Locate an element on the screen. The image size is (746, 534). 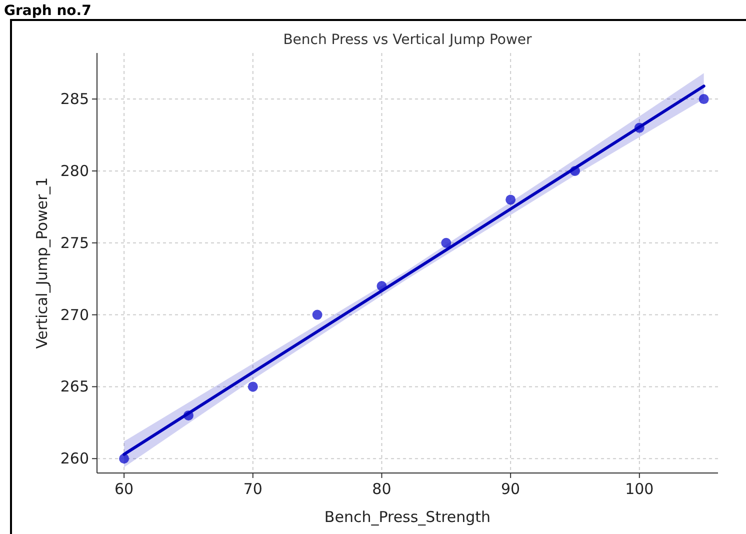
y-tick-label: 260 is located at coordinates (74, 459).